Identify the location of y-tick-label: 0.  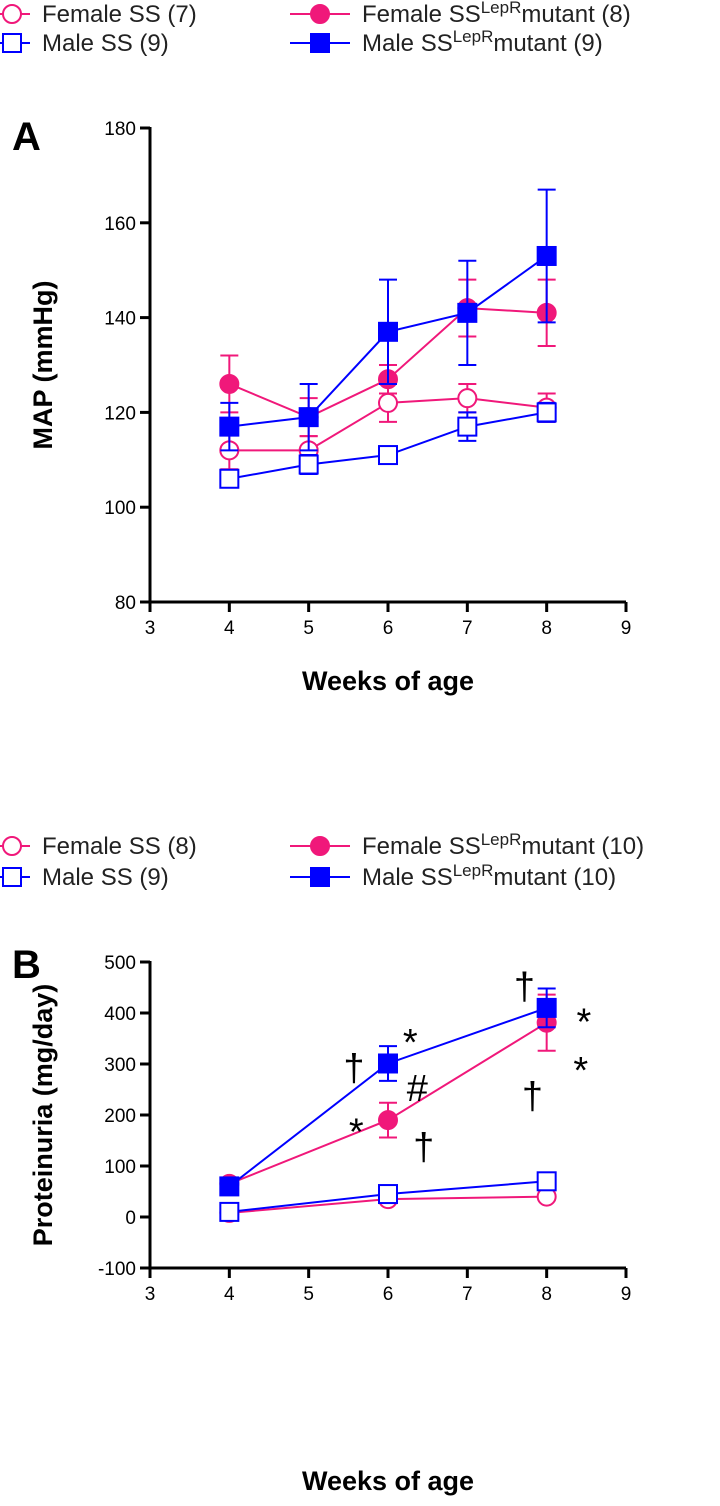
(130, 1218).